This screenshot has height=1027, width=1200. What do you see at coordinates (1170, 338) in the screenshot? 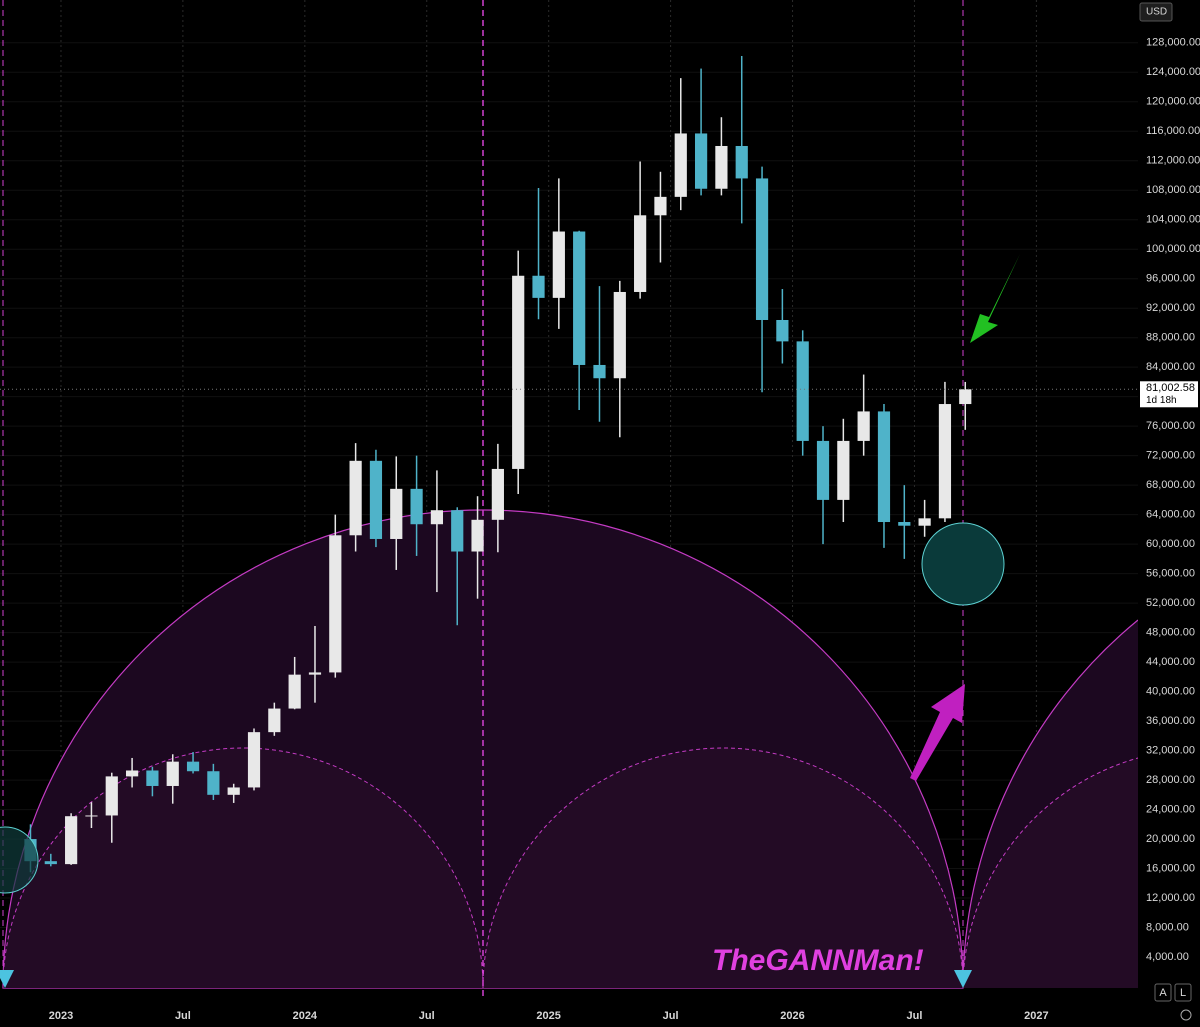
I see `y-tick-label: 88,000.00` at bounding box center [1170, 338].